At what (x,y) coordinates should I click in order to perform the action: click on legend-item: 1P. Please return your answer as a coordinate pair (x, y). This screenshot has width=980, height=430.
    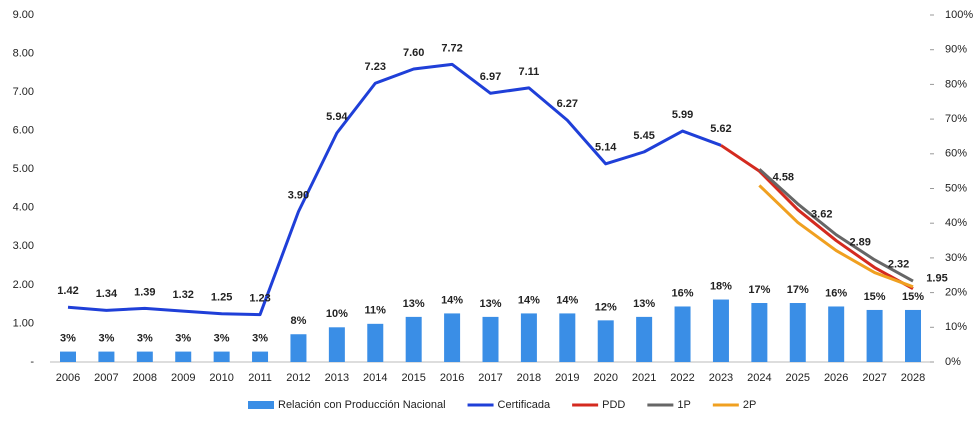
    Looking at the image, I should click on (669, 405).